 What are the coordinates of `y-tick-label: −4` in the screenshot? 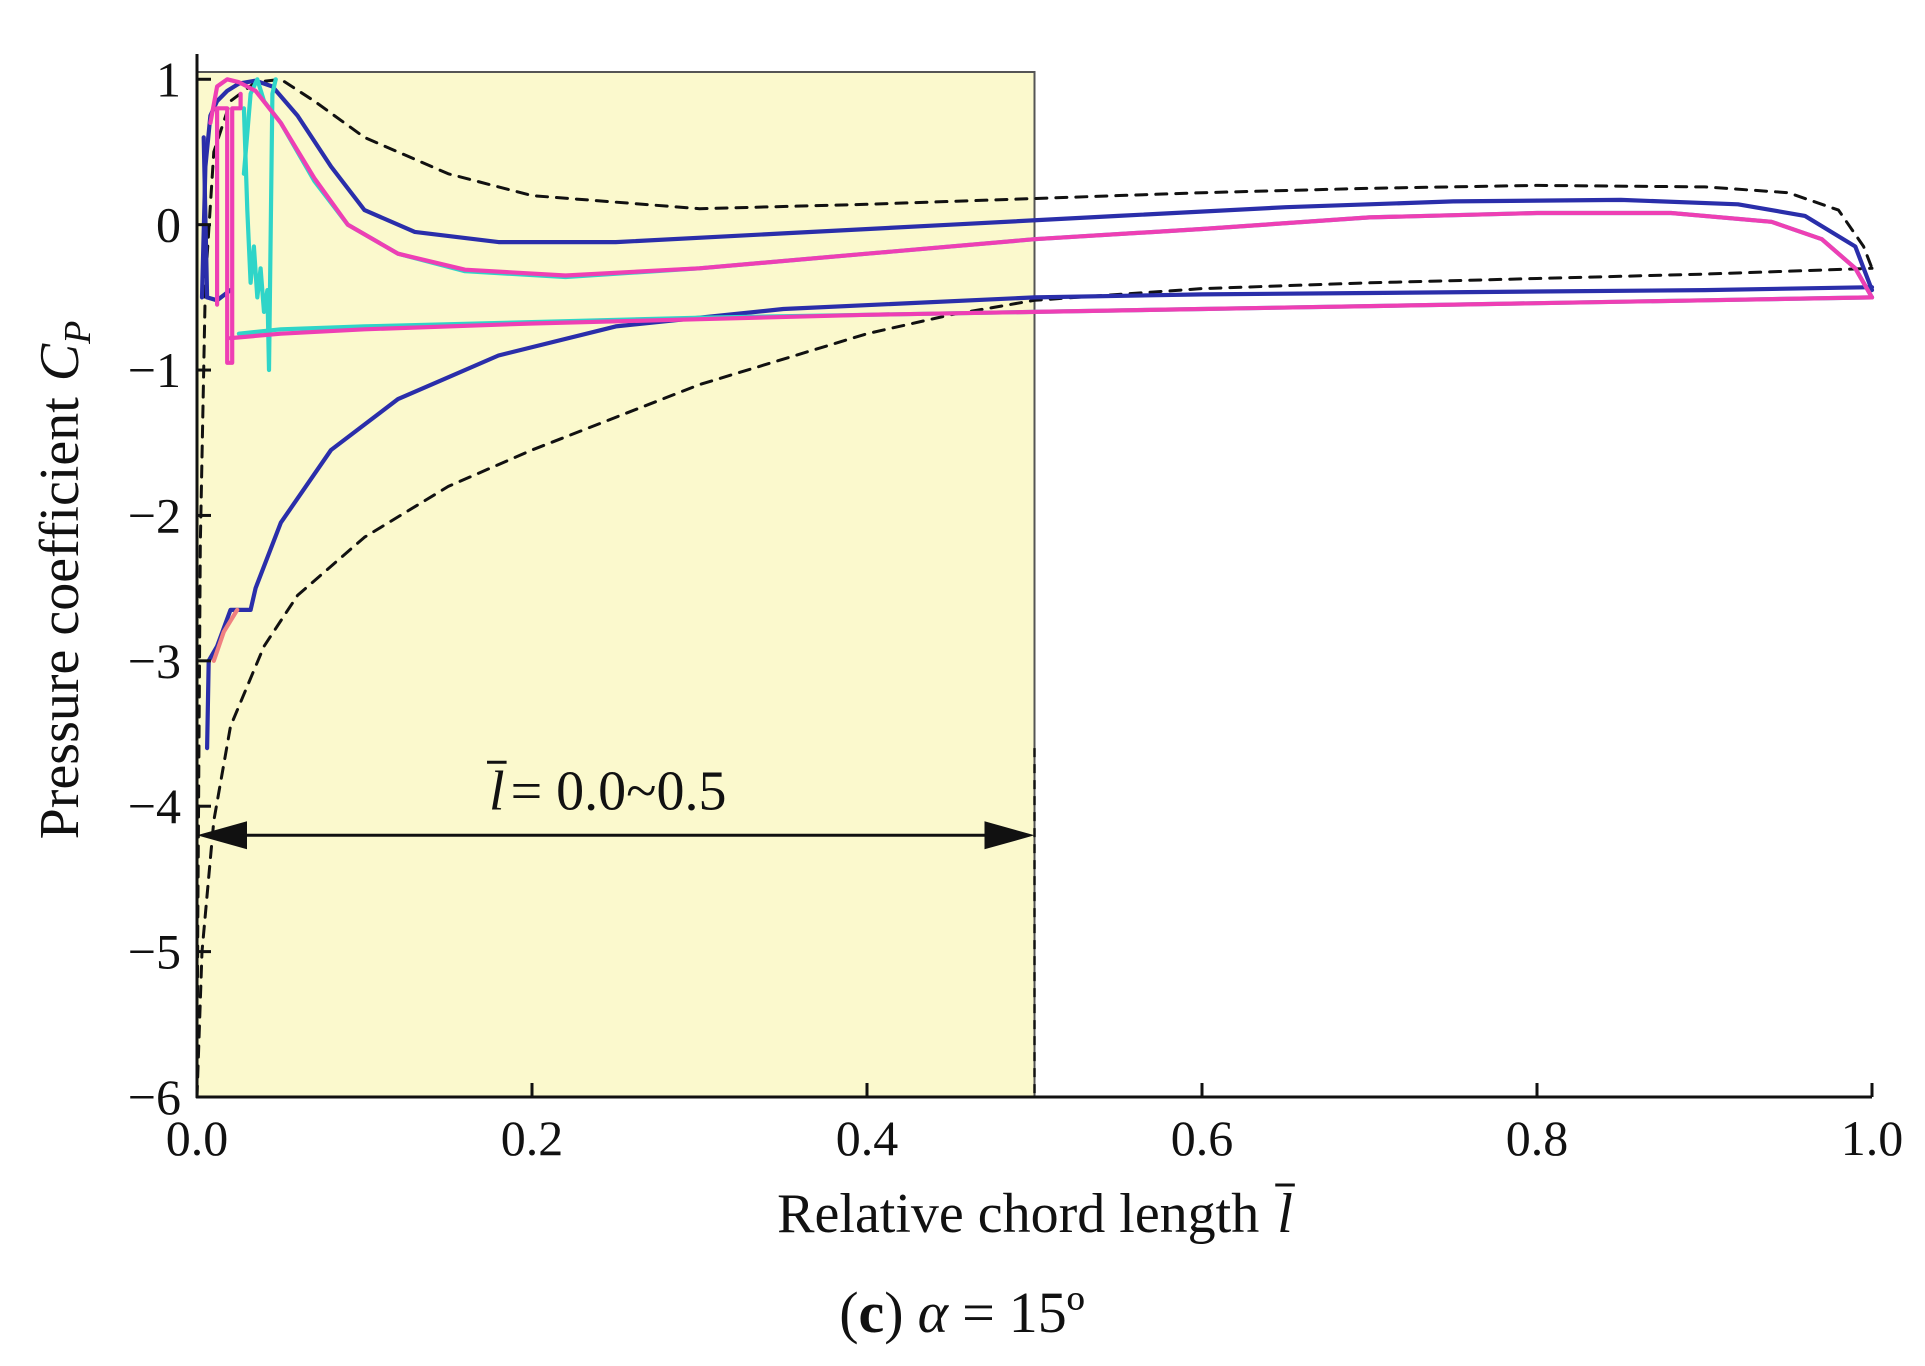 It's located at (154, 806).